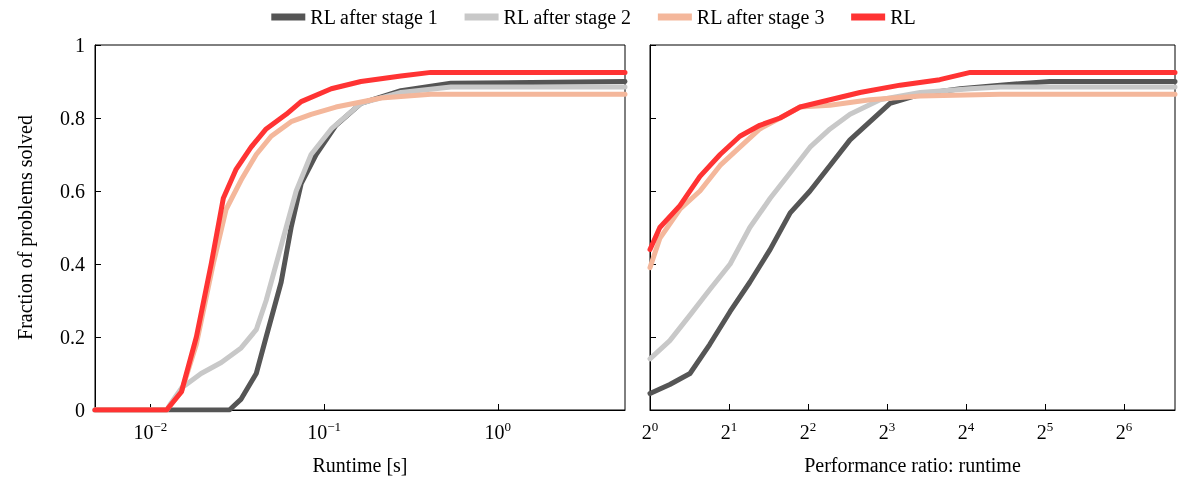 The height and width of the screenshot is (493, 1187). I want to click on legend-label: RL after stage 3, so click(760, 17).